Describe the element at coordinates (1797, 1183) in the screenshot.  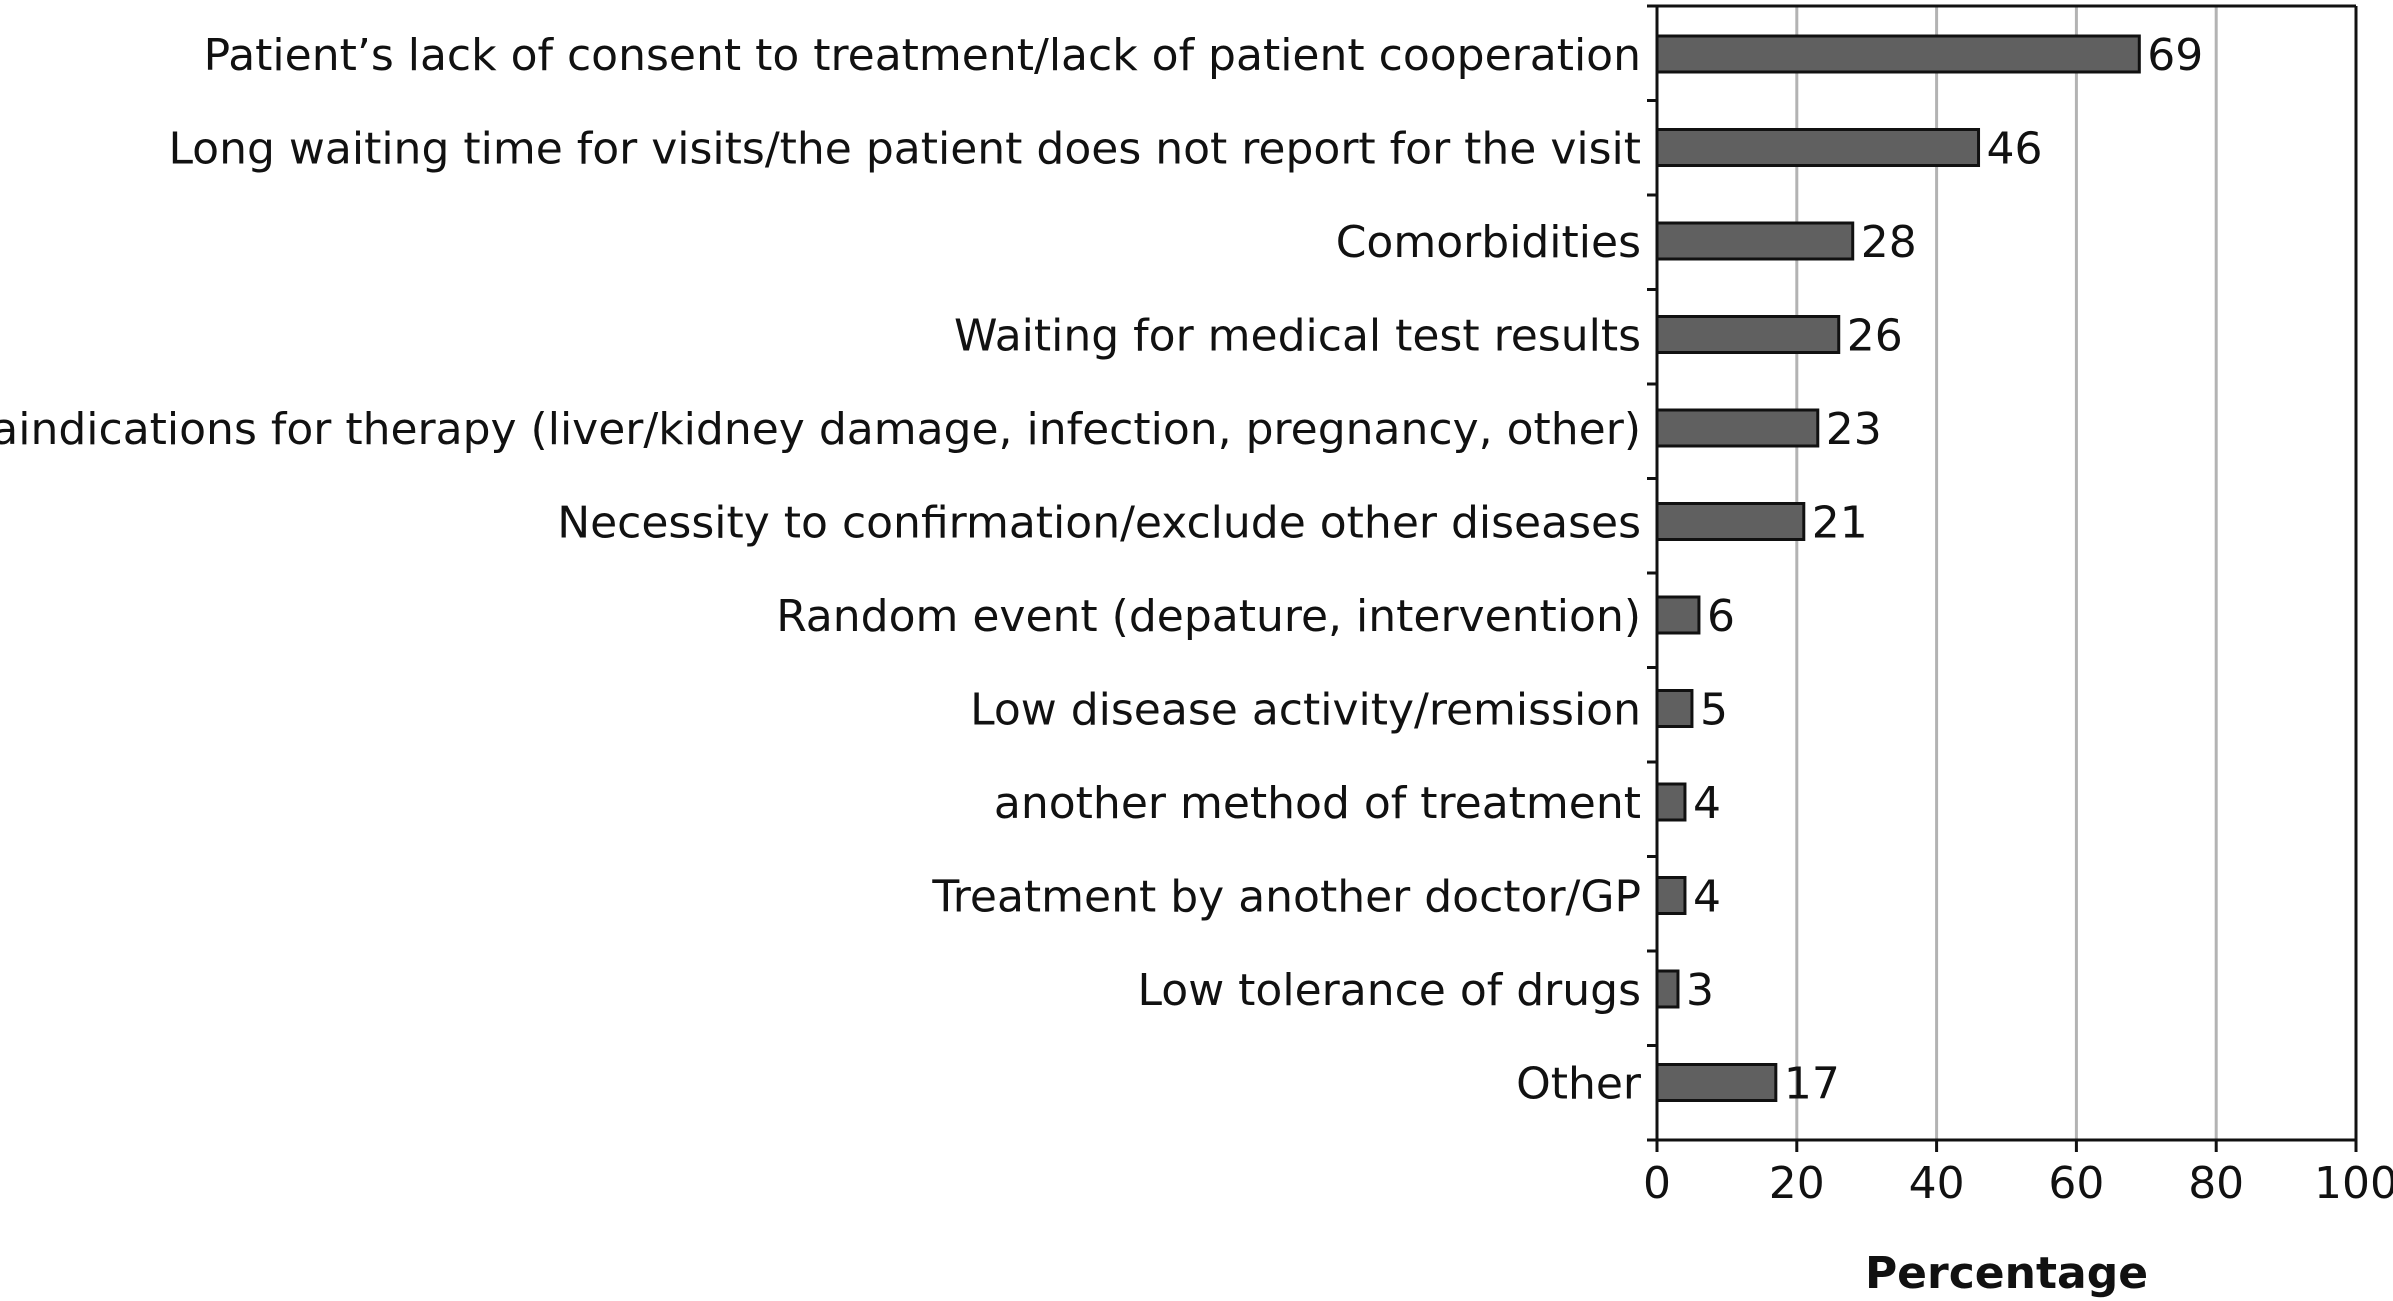
I see `x-tick-label: 20` at that location.